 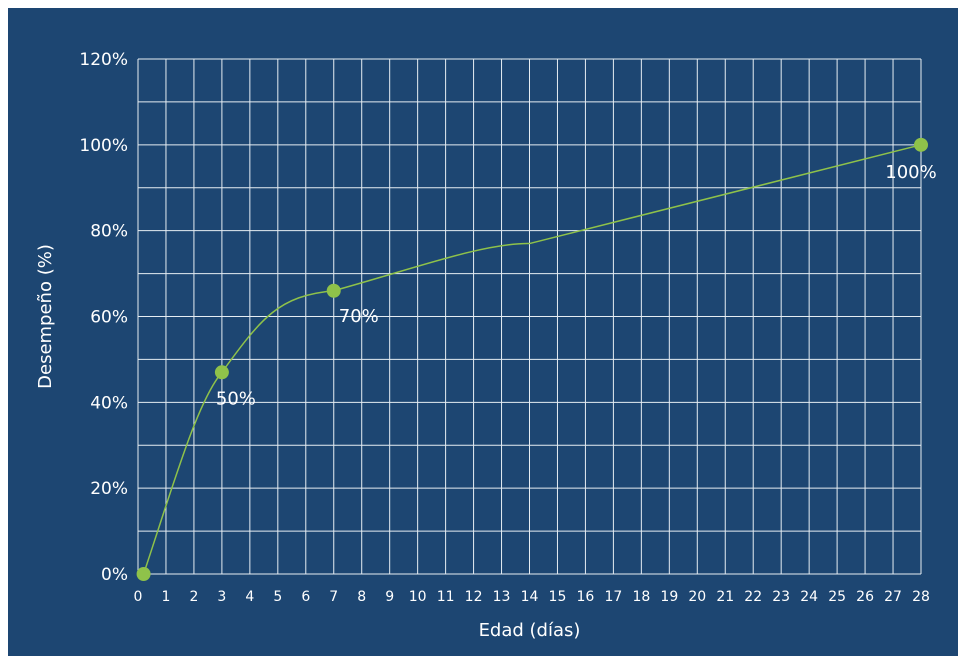 I want to click on x-tick-label: 2, so click(x=193, y=597).